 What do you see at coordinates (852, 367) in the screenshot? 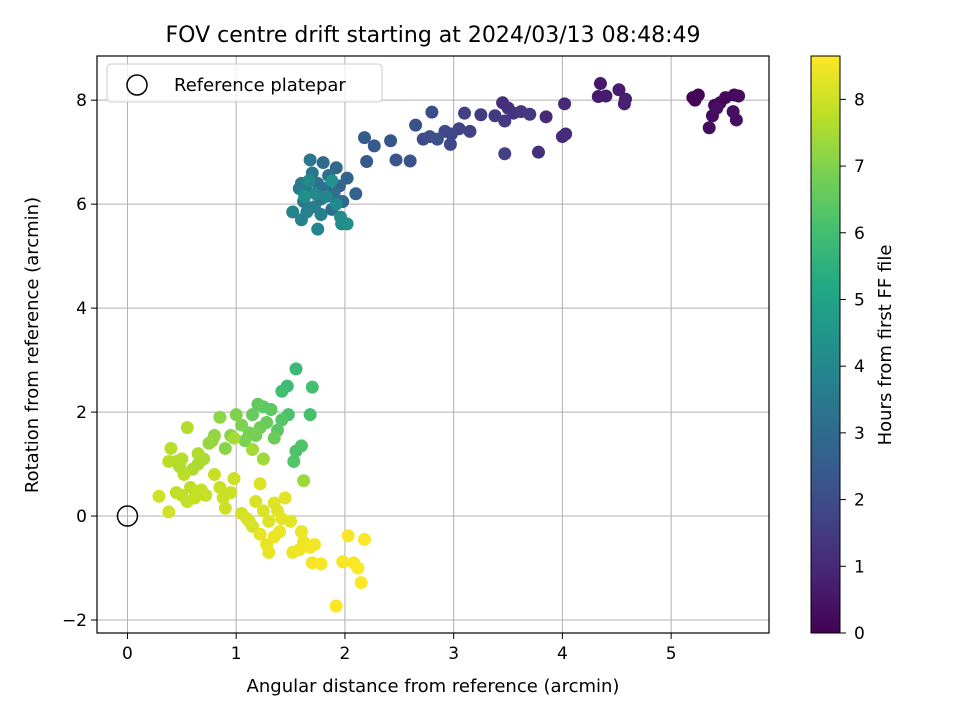
I see `colorbar-ticks: 0 1 2 3 4 5 6 7 8` at bounding box center [852, 367].